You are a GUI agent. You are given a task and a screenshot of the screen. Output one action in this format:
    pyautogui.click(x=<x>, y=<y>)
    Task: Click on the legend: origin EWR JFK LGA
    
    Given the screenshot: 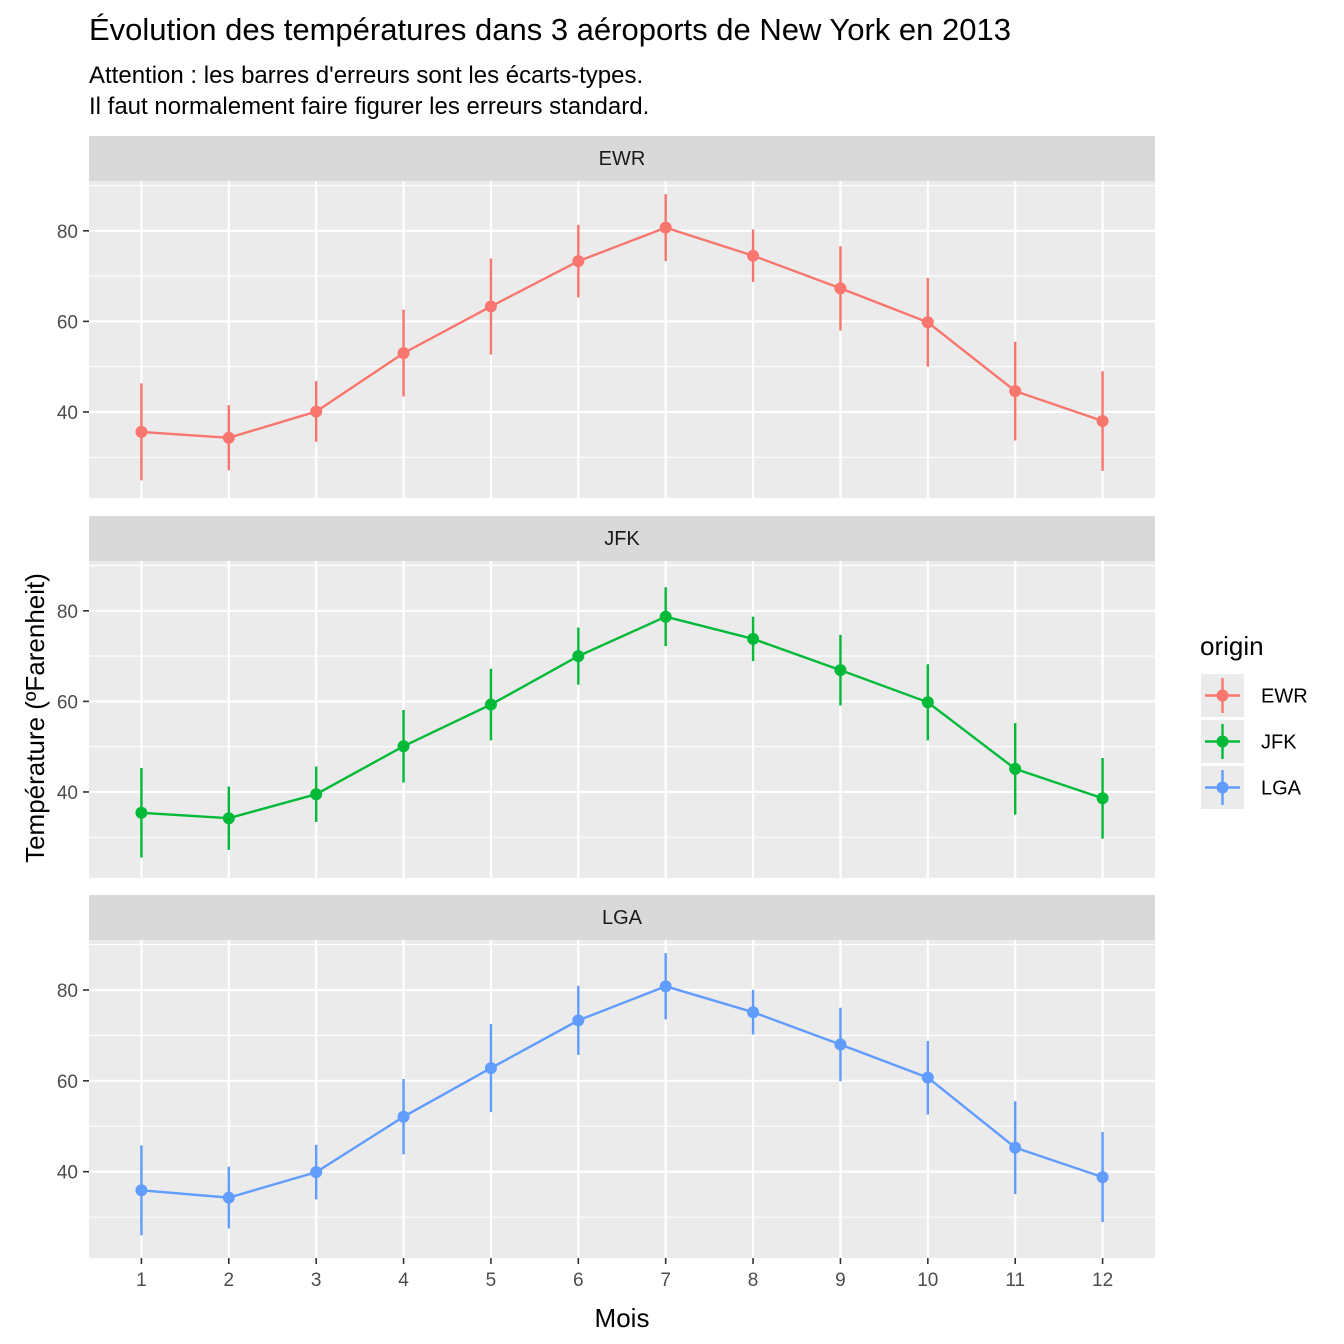 What is the action you would take?
    pyautogui.click(x=1254, y=720)
    